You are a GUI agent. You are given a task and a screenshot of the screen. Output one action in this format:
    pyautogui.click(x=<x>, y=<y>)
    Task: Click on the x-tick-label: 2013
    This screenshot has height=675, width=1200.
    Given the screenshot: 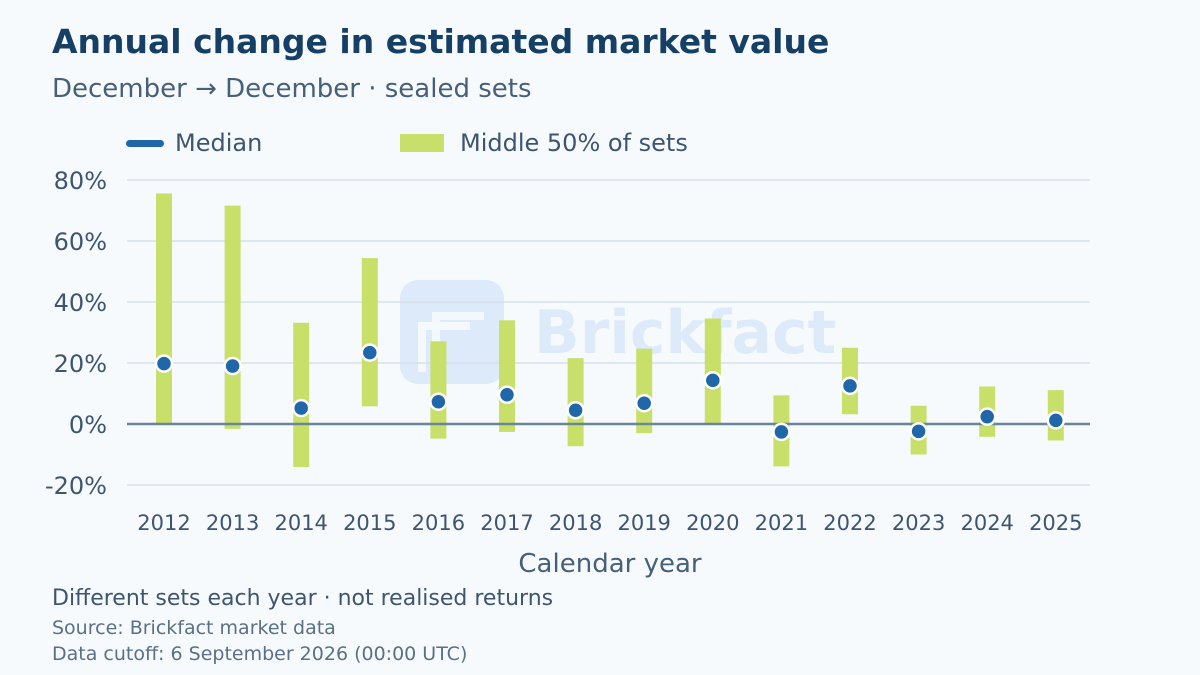 What is the action you would take?
    pyautogui.click(x=232, y=523)
    